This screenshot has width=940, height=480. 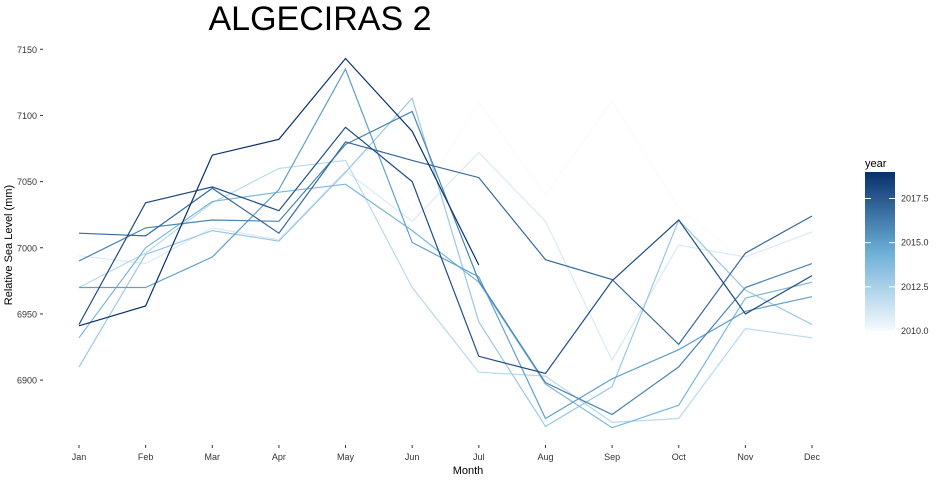 I want to click on x-axis: Jan Feb Mar Apr May Jun Jul Aug Sep Oct Nov Dec, so click(x=446, y=453).